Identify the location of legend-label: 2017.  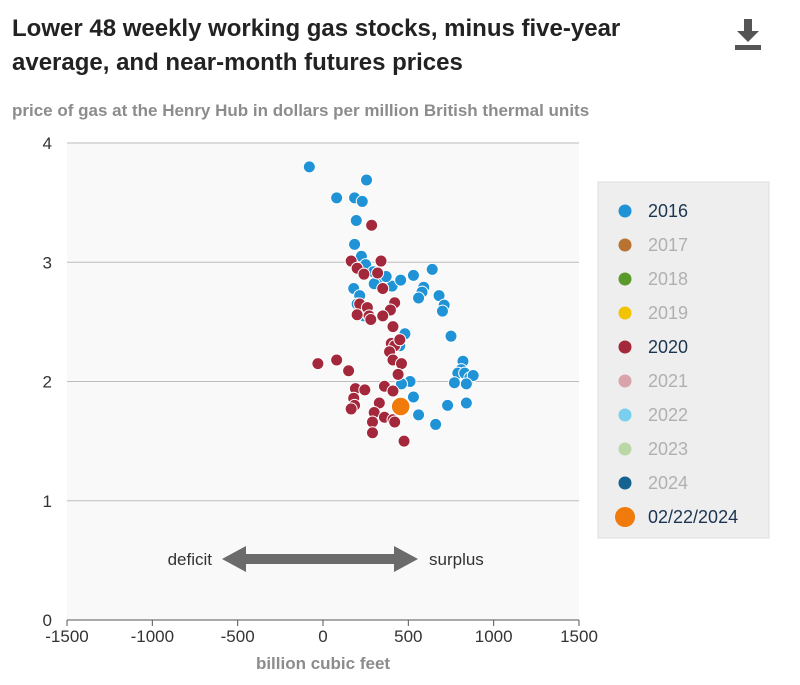
(668, 245).